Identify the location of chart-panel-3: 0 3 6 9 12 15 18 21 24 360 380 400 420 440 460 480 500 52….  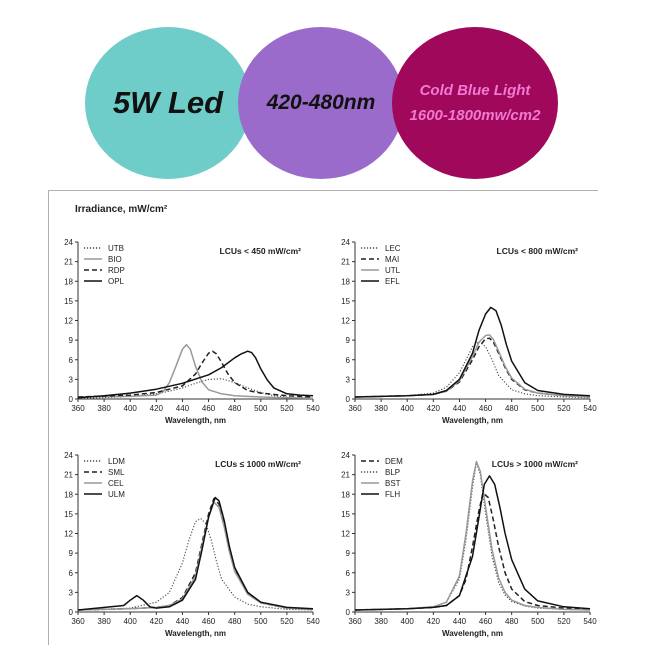
(192, 544).